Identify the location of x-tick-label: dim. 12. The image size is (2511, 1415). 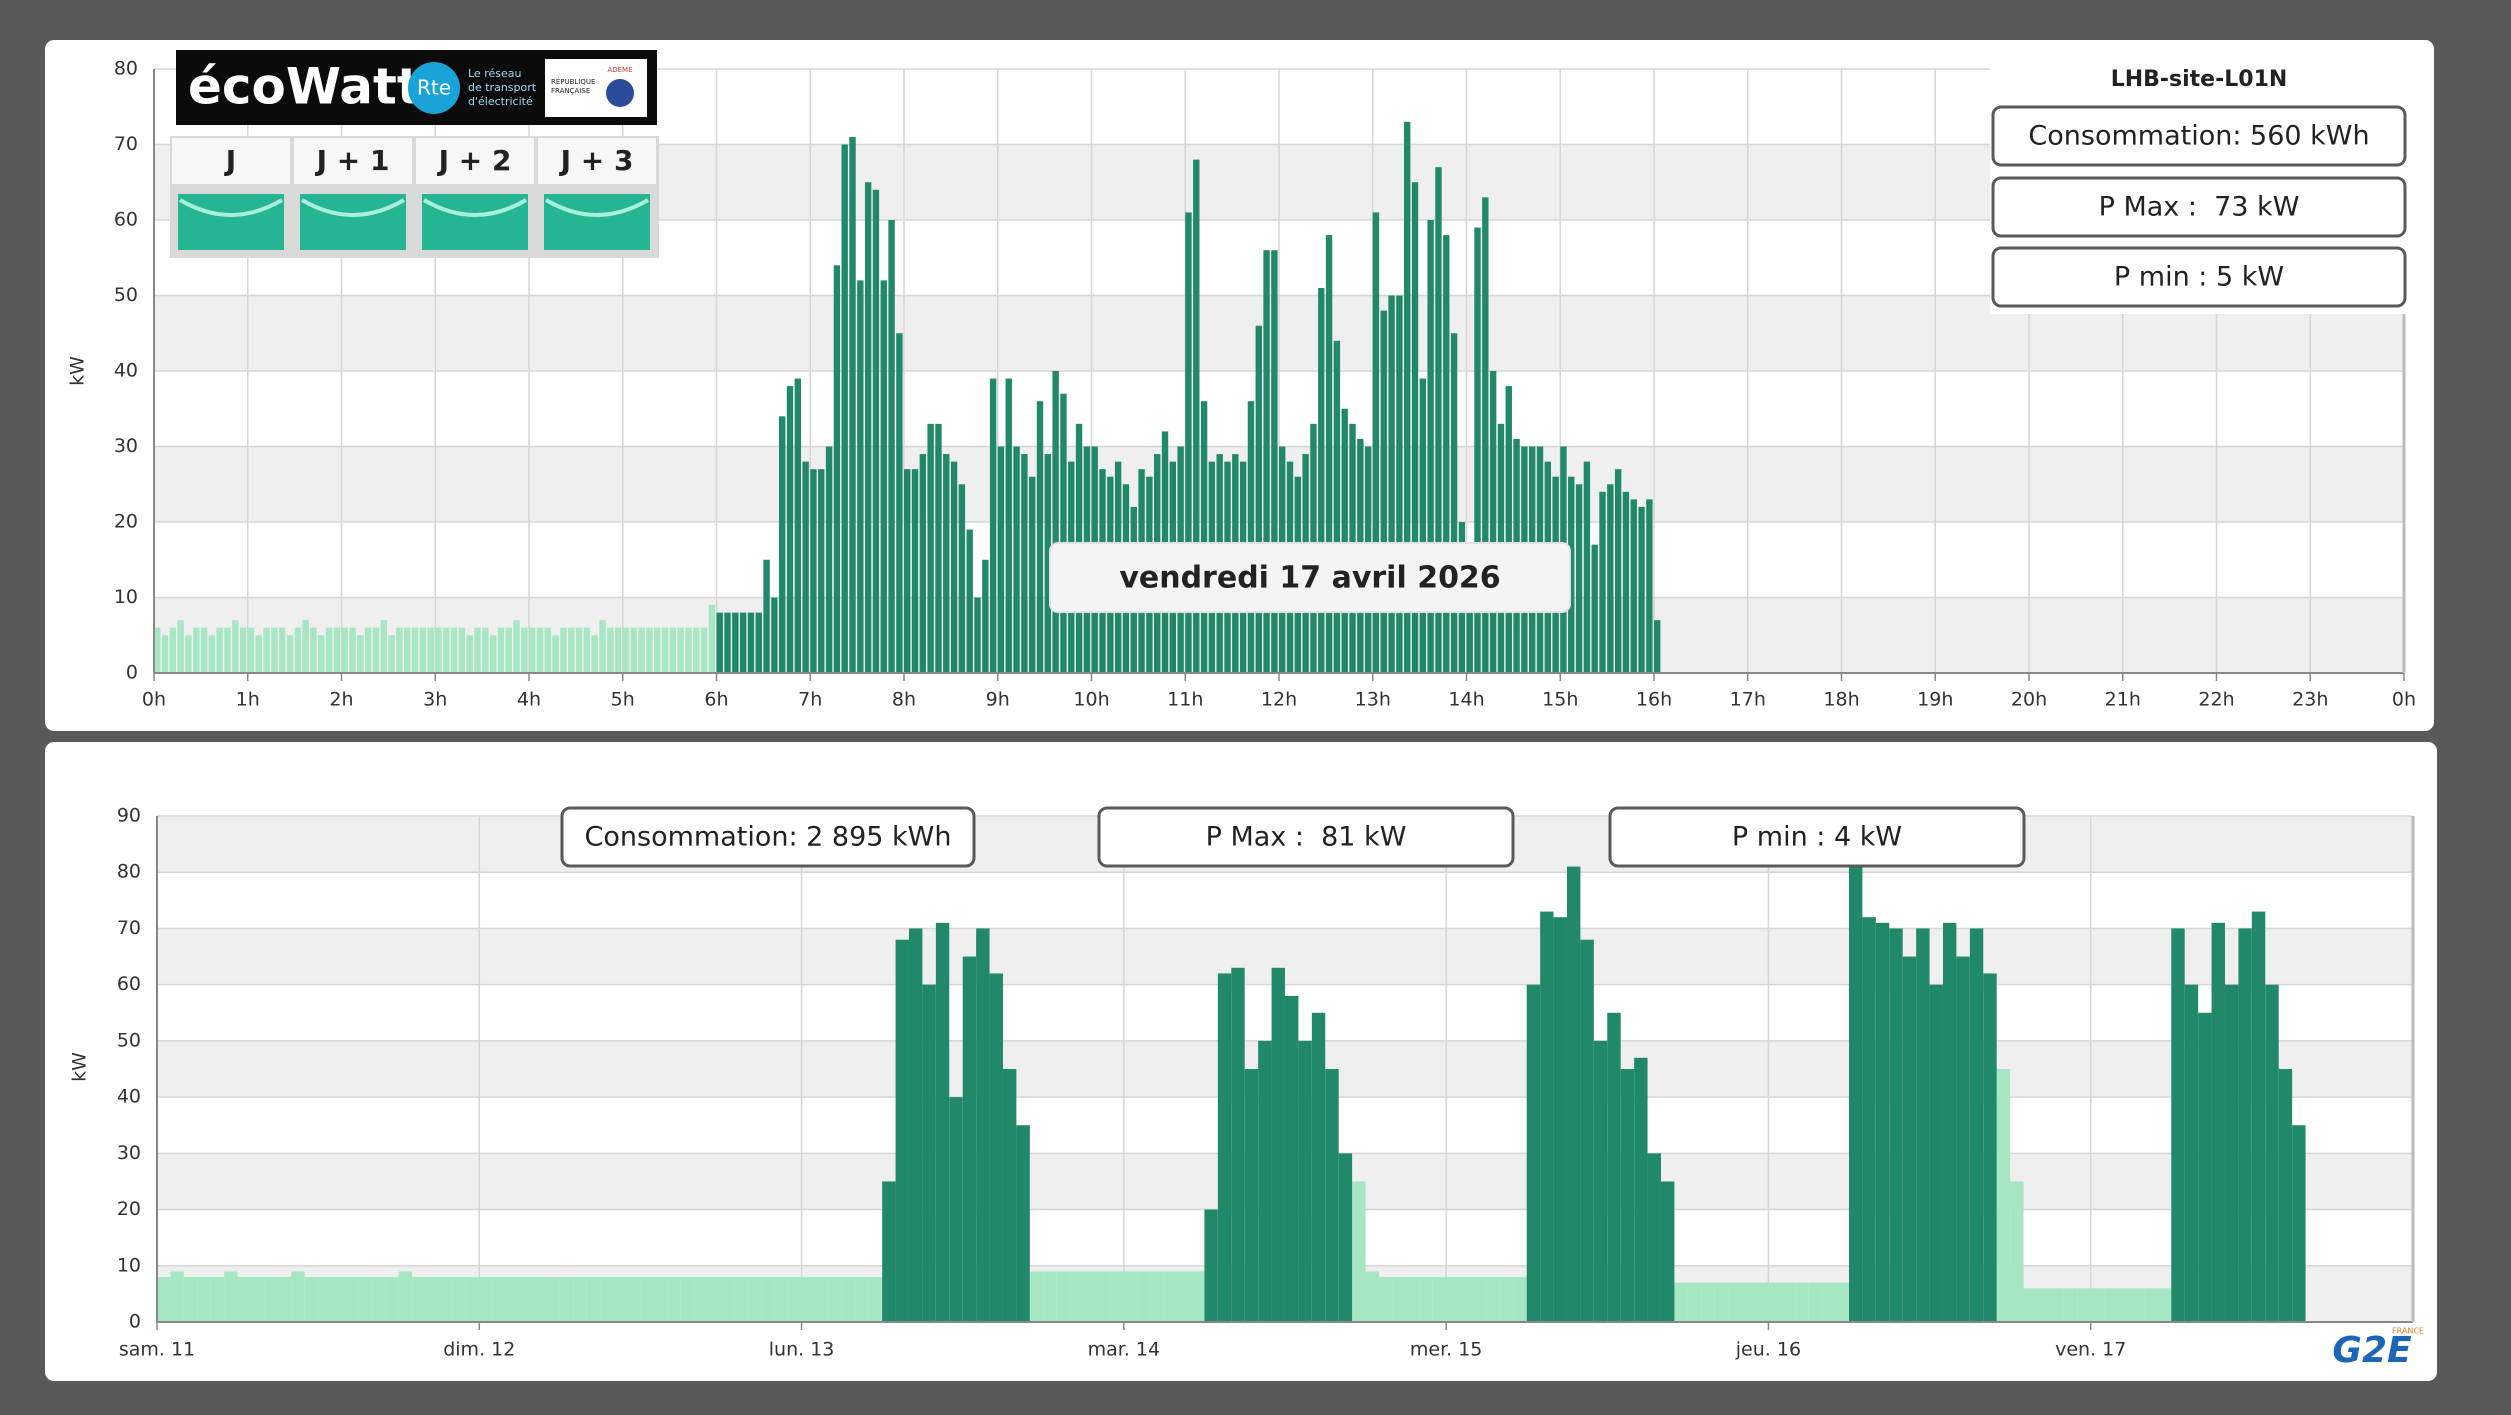
(479, 1350).